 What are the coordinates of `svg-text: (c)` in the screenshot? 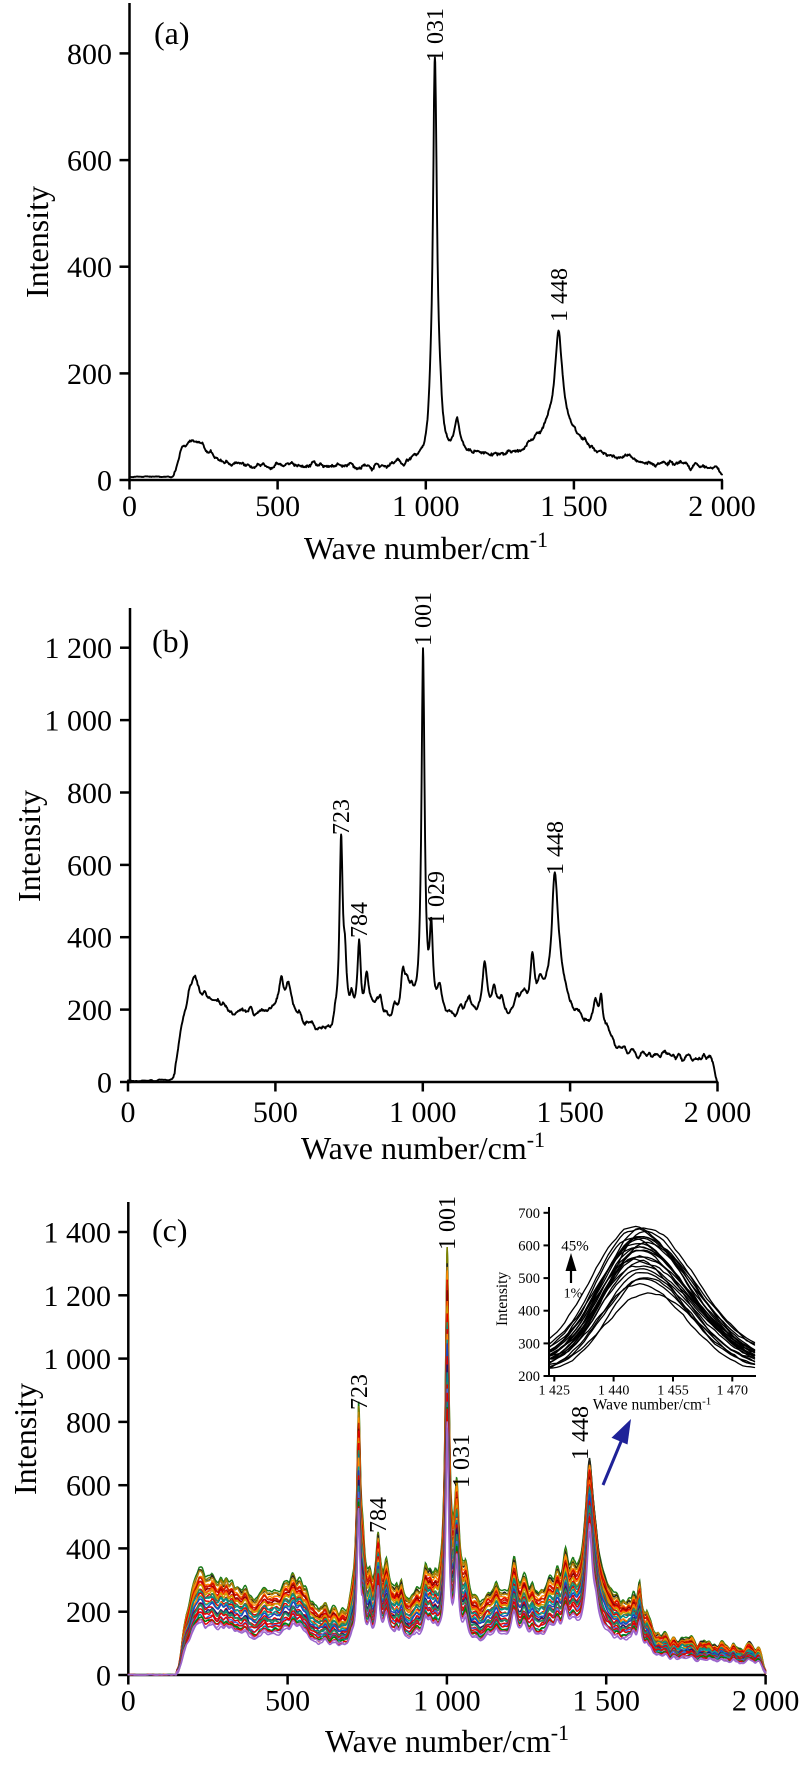 It's located at (170, 1230).